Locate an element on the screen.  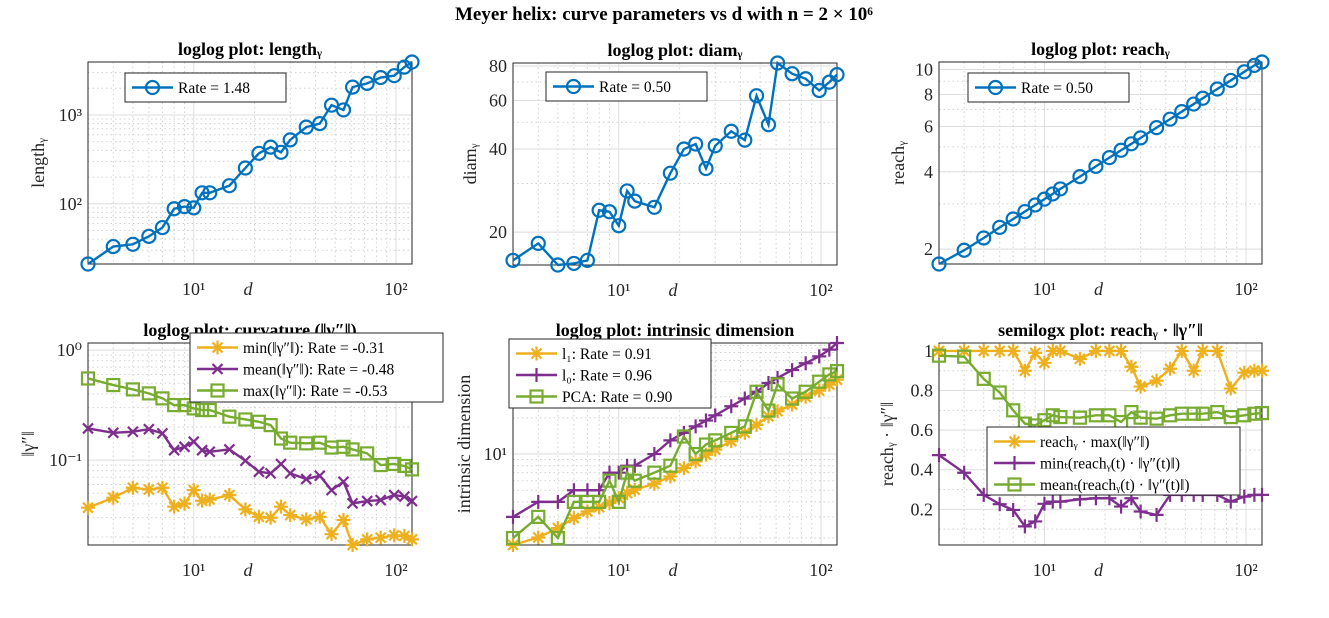
y-tick-label: 0.8 is located at coordinates (922, 391).